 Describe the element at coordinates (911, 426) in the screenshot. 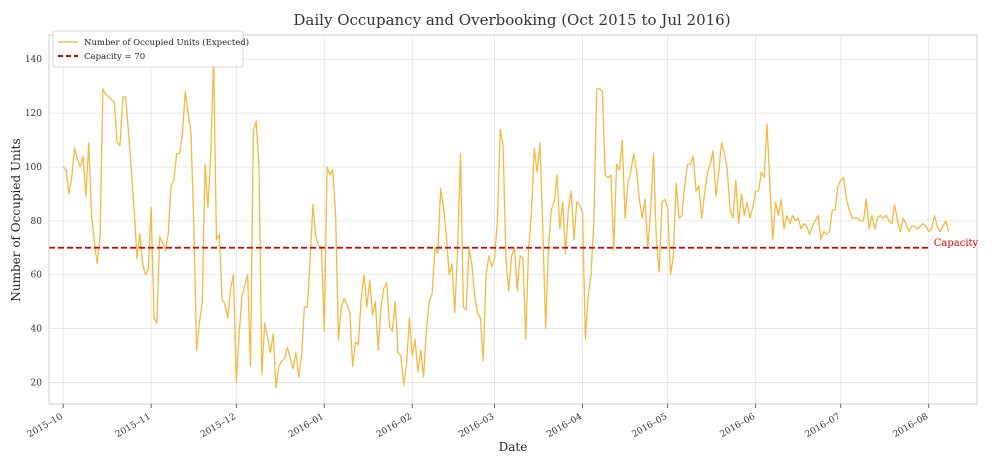

I see `x-tick-label: 2016–08` at that location.